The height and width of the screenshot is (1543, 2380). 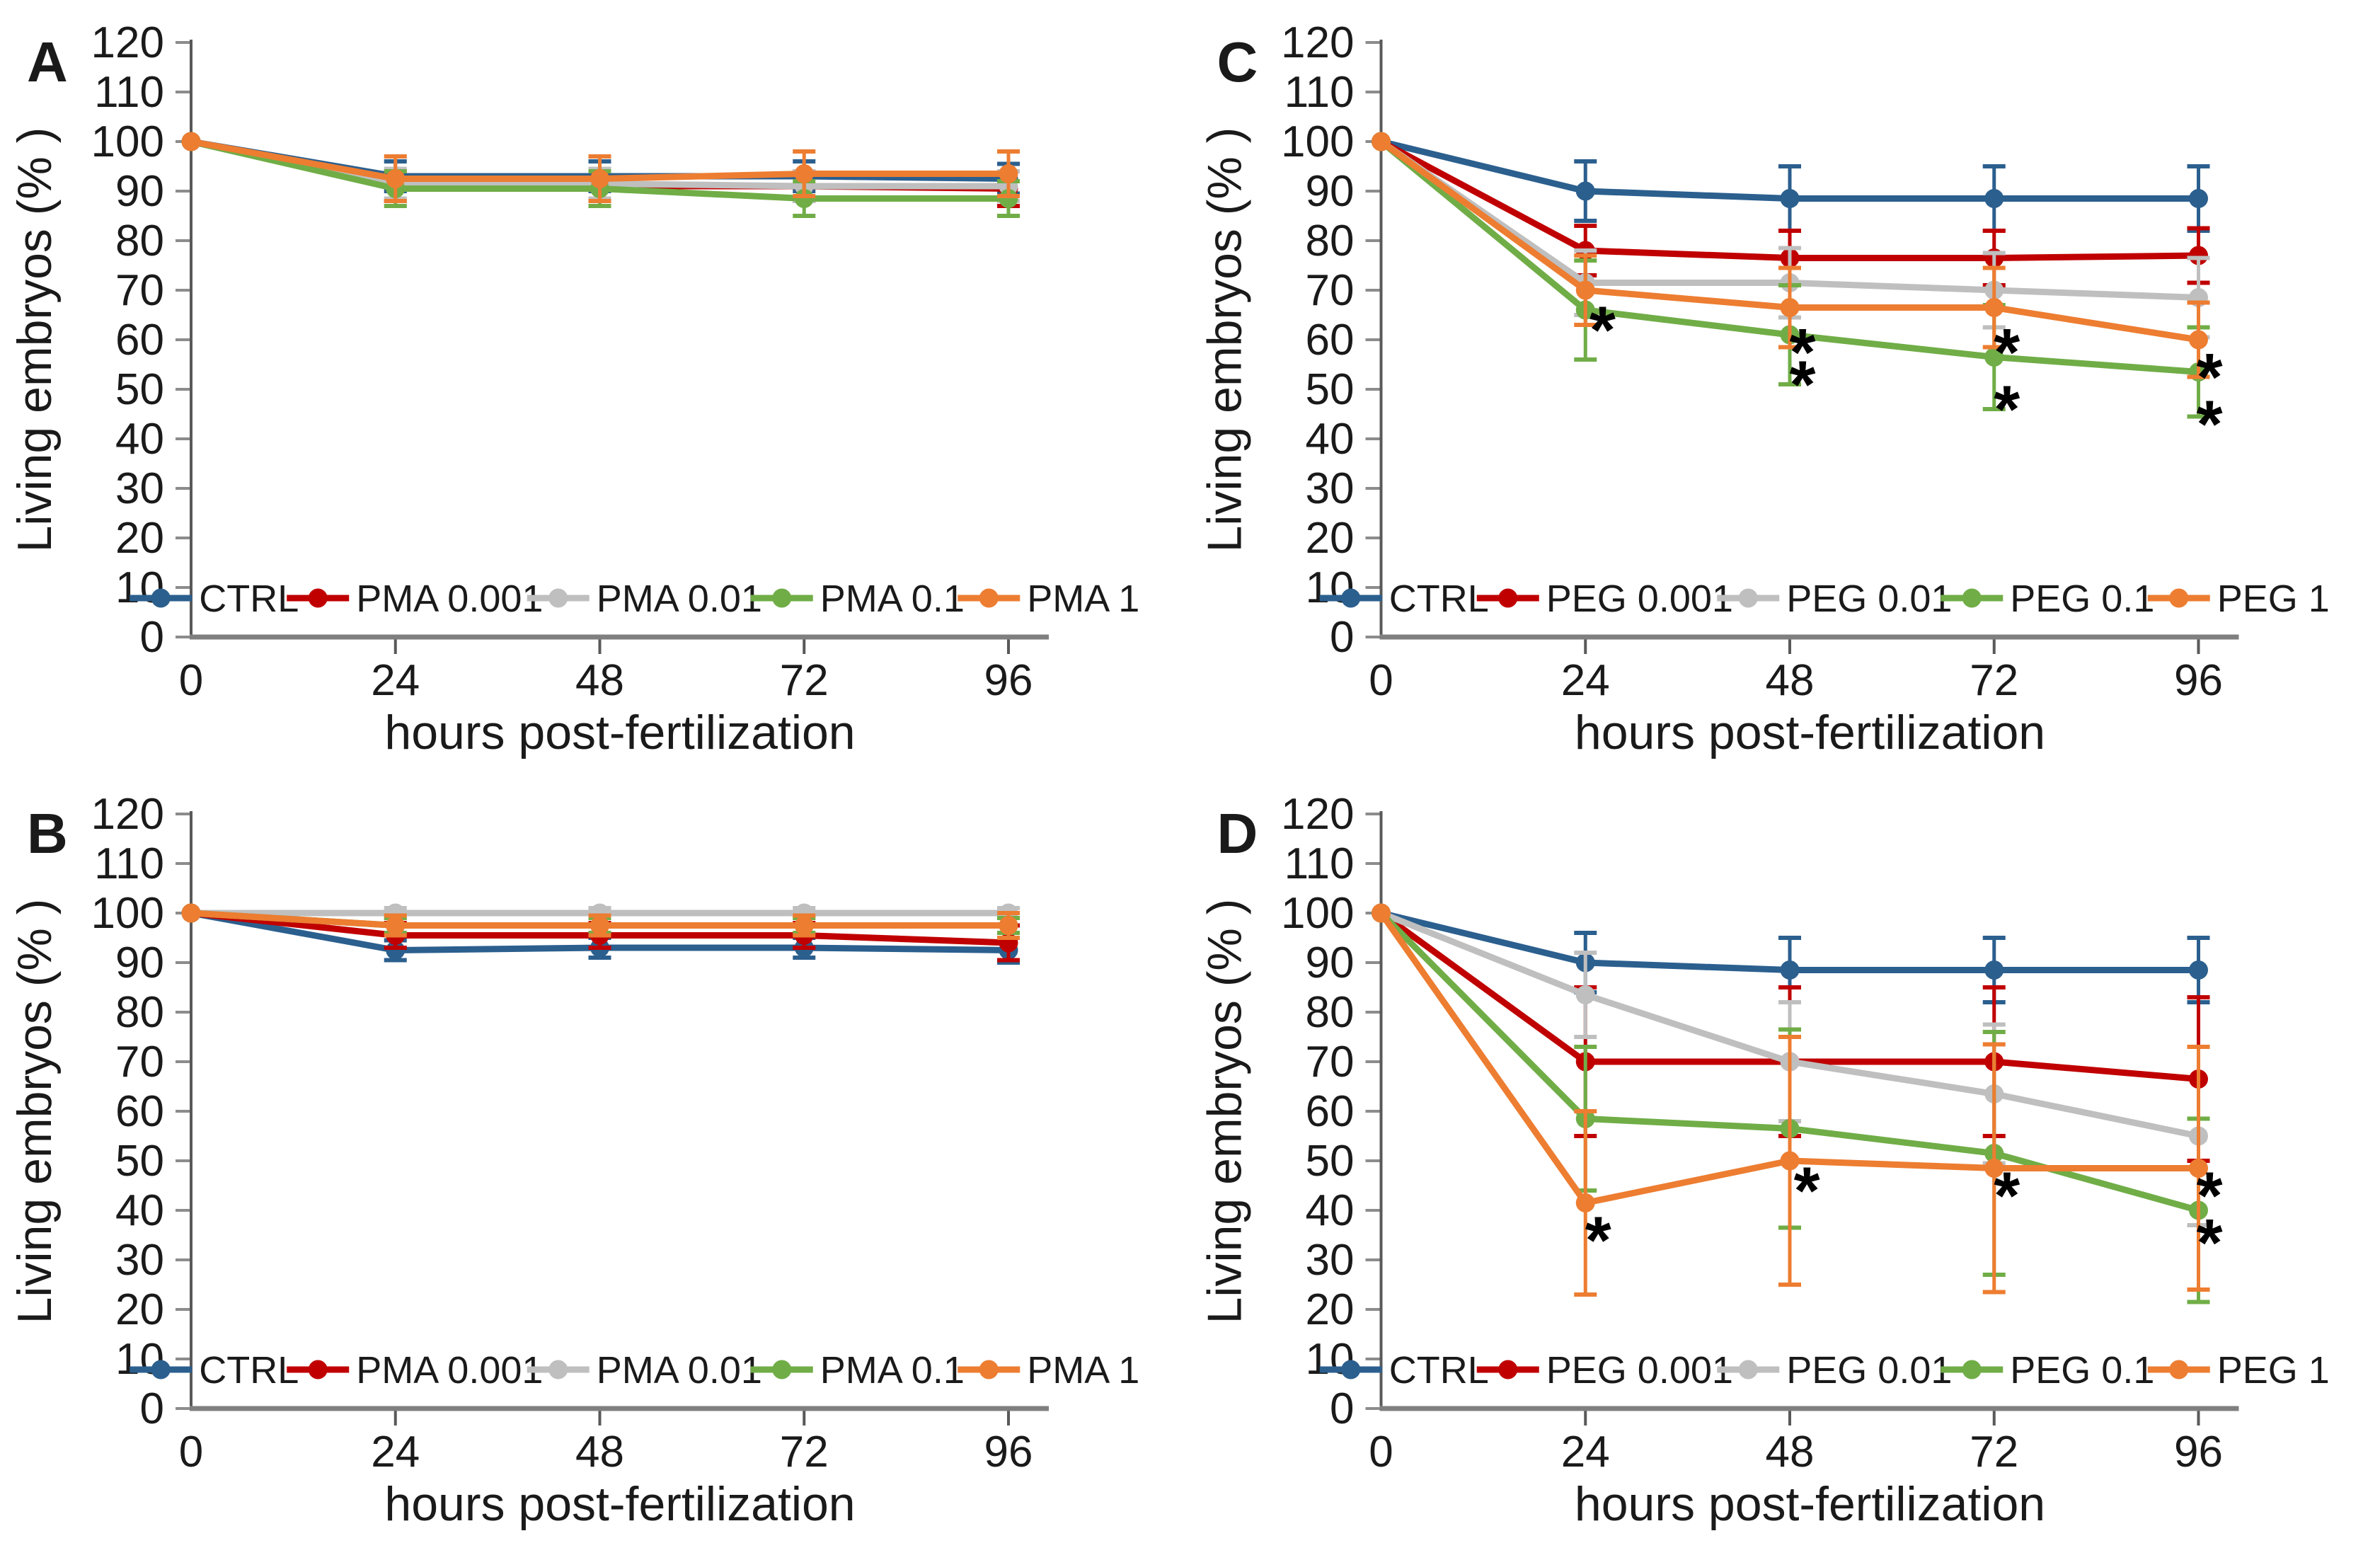 What do you see at coordinates (48, 61) in the screenshot?
I see `panel-letter-A: A` at bounding box center [48, 61].